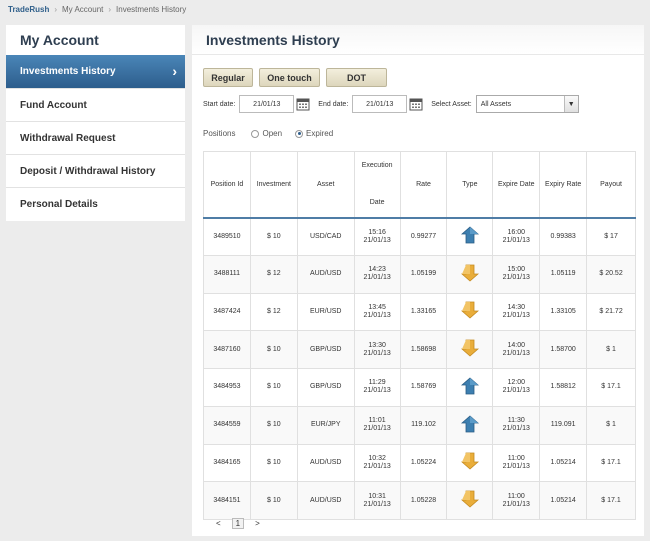 The height and width of the screenshot is (541, 650). I want to click on positions-filter: Positions Open Expired, so click(268, 133).